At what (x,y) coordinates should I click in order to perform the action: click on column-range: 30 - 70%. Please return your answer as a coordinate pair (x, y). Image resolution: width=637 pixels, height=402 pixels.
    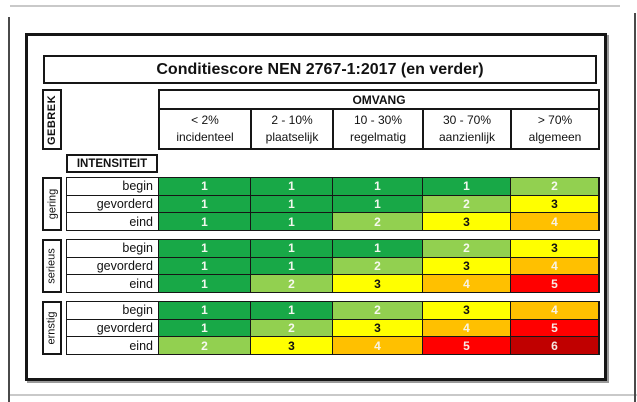
    Looking at the image, I should click on (467, 119).